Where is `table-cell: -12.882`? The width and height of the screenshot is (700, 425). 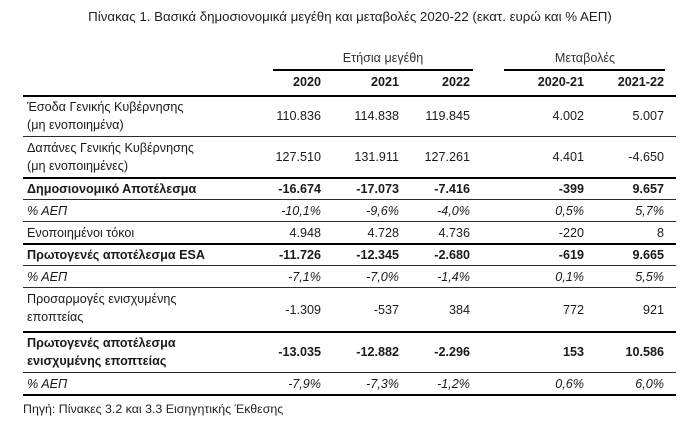
table-cell: -12.882 is located at coordinates (377, 352).